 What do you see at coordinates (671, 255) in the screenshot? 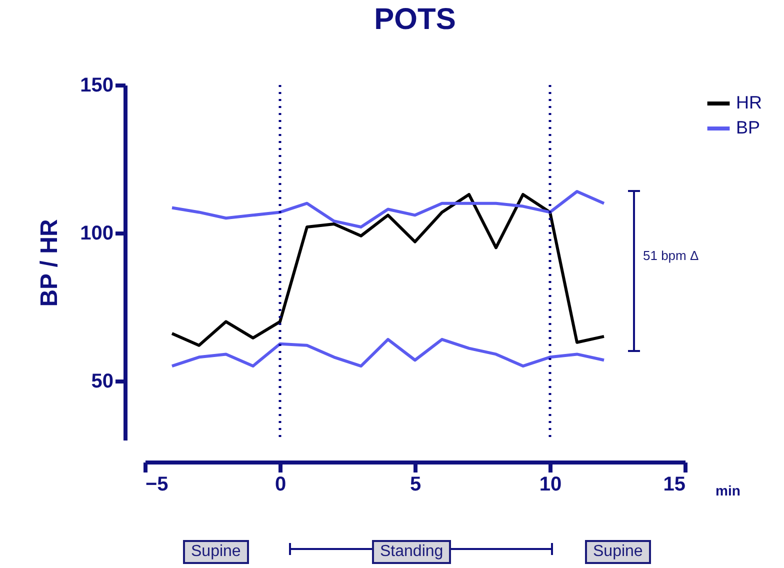
I see `annotation: 51 bpm Δ` at bounding box center [671, 255].